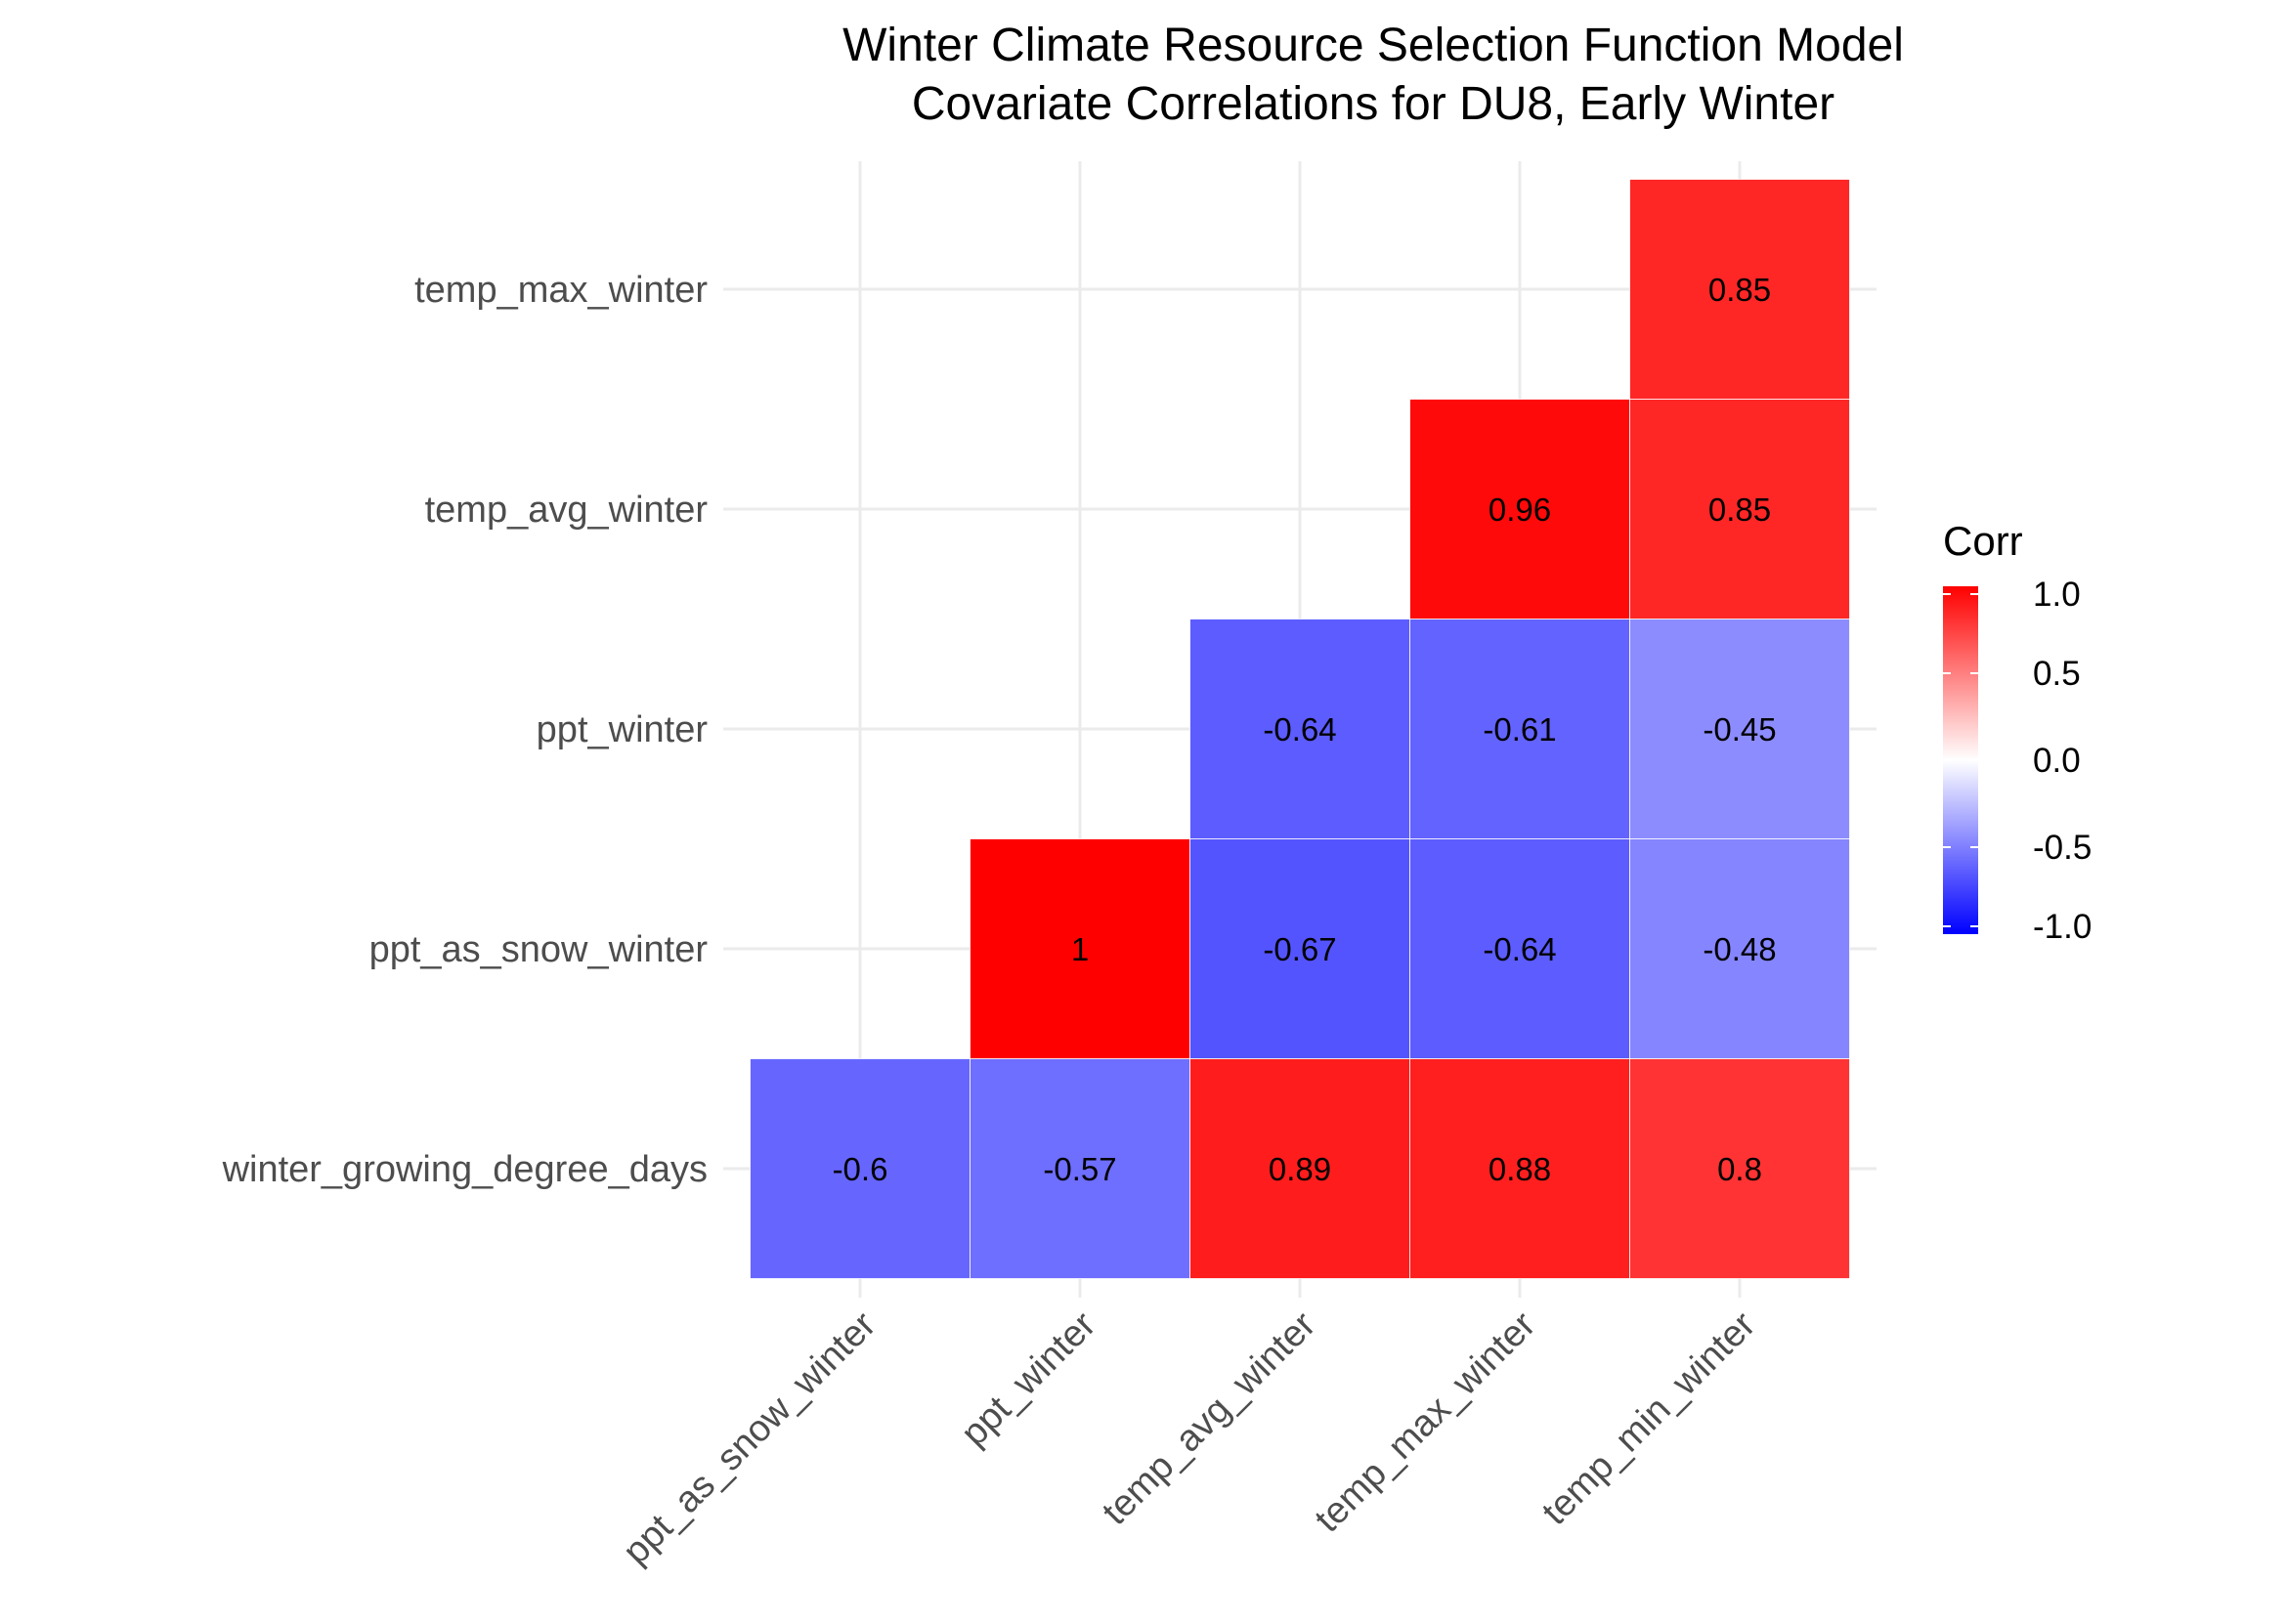 Image resolution: width=2287 pixels, height=1624 pixels. What do you see at coordinates (1209, 1418) in the screenshot?
I see `x-tick-label: temp_avg_winter` at bounding box center [1209, 1418].